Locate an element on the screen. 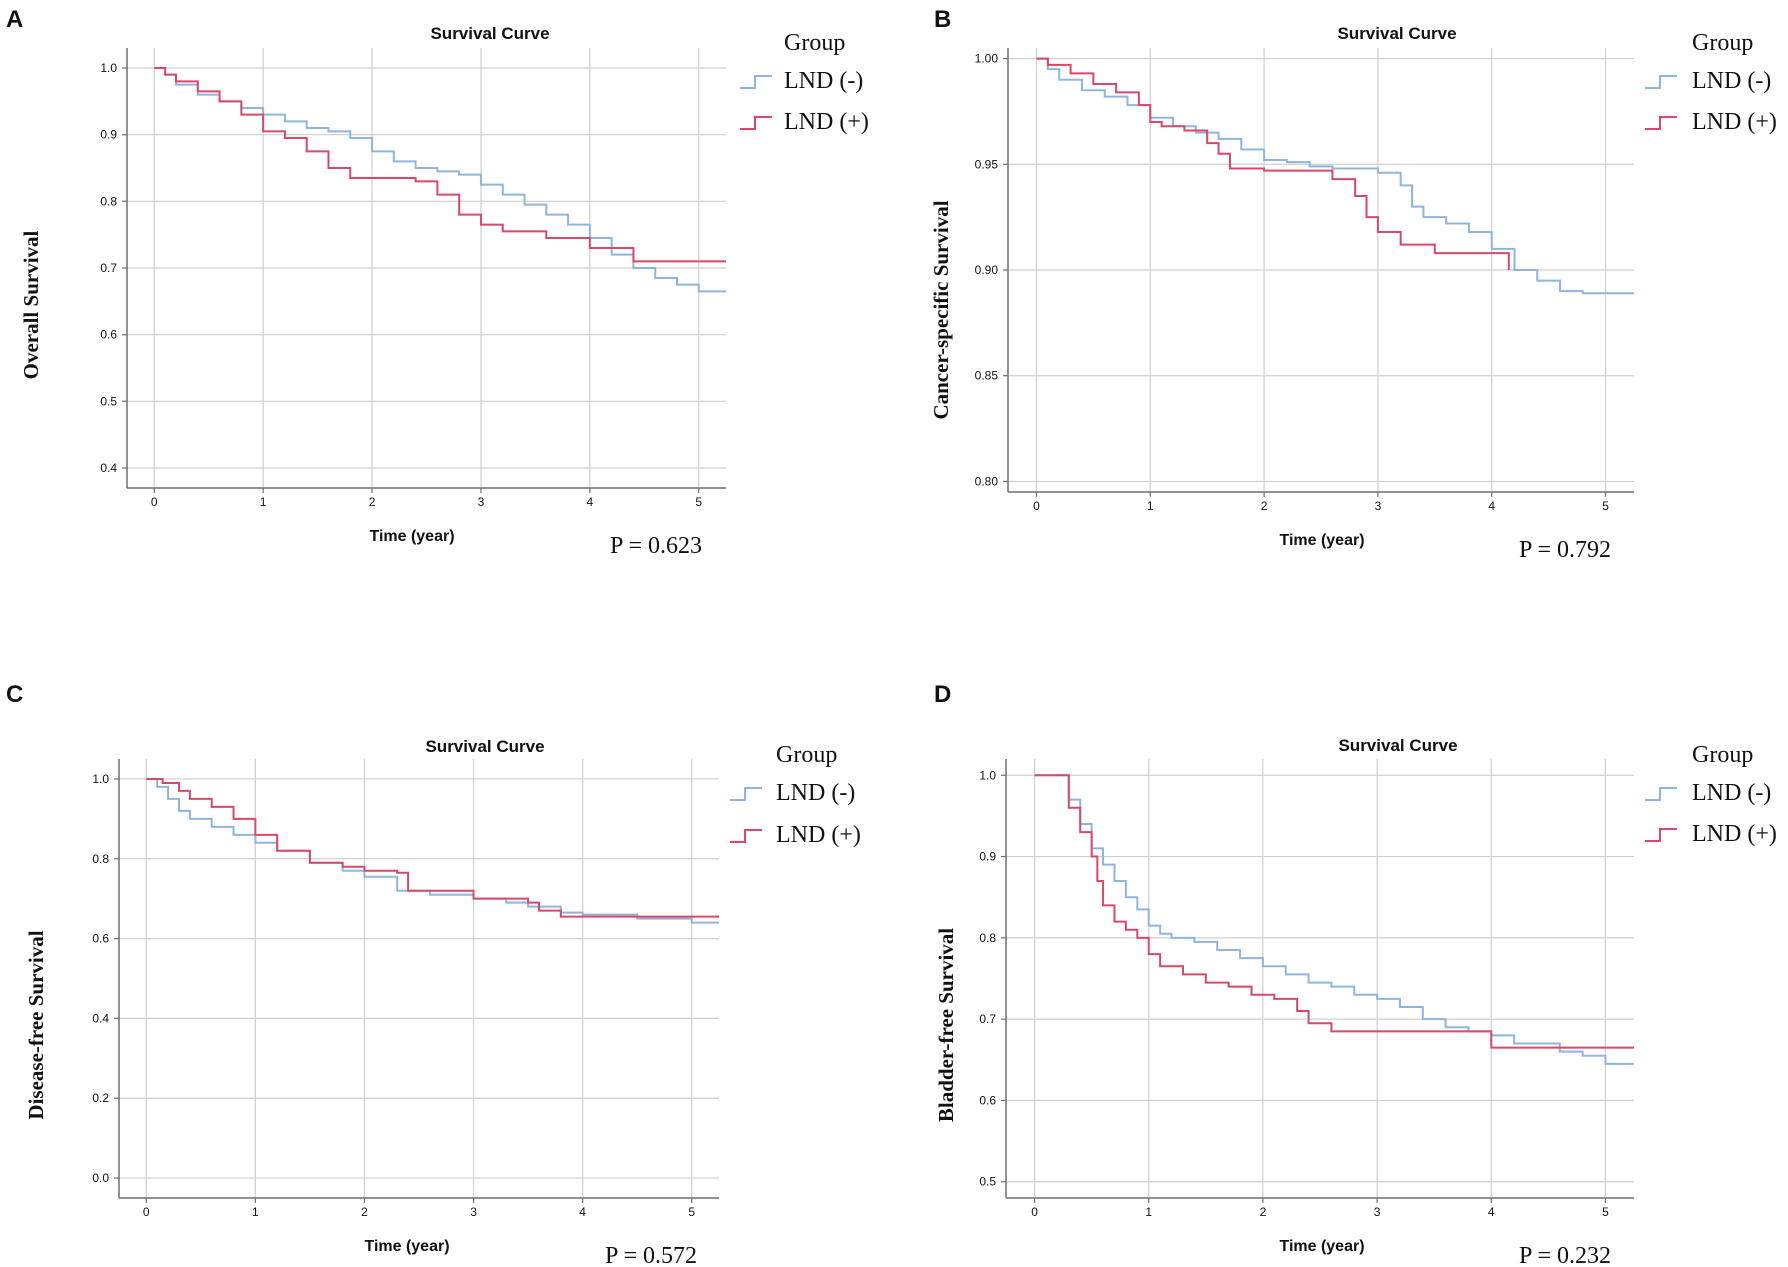  panel-label: B is located at coordinates (942, 19).